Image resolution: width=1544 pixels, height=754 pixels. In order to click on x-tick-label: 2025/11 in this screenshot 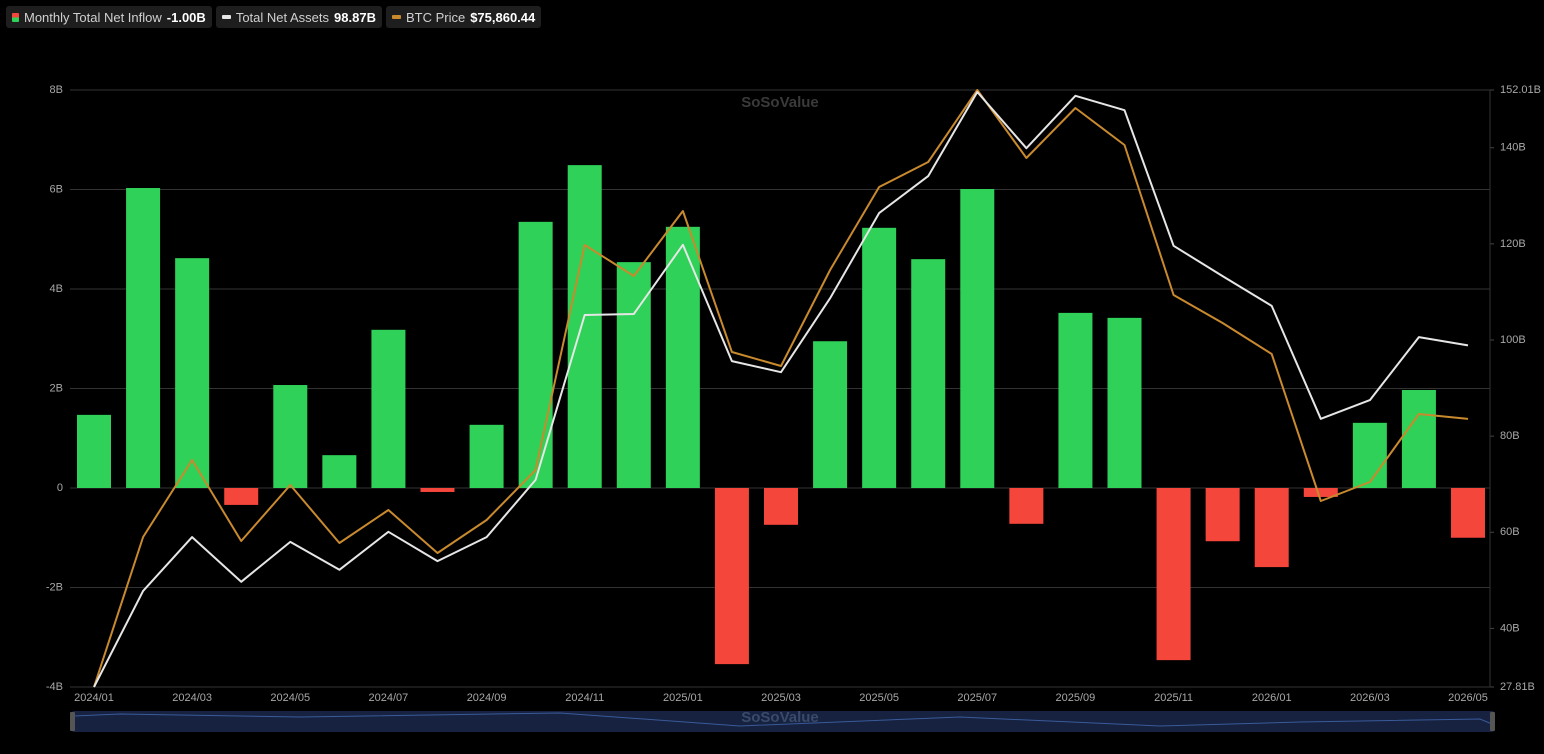, I will do `click(1173, 698)`.